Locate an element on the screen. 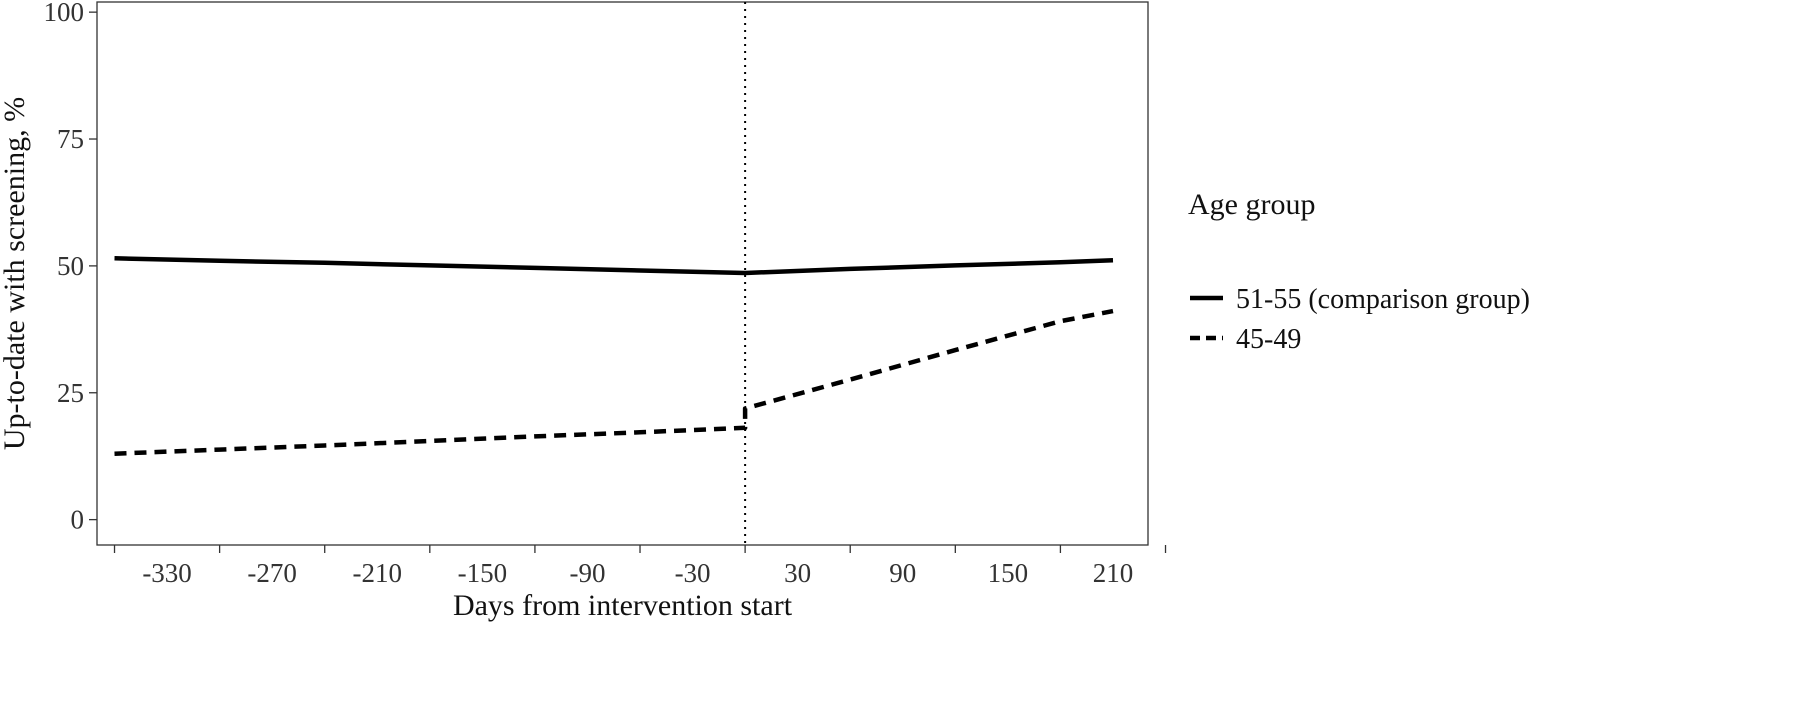 This screenshot has height=714, width=1800. x-tick-label: 90 is located at coordinates (902, 573).